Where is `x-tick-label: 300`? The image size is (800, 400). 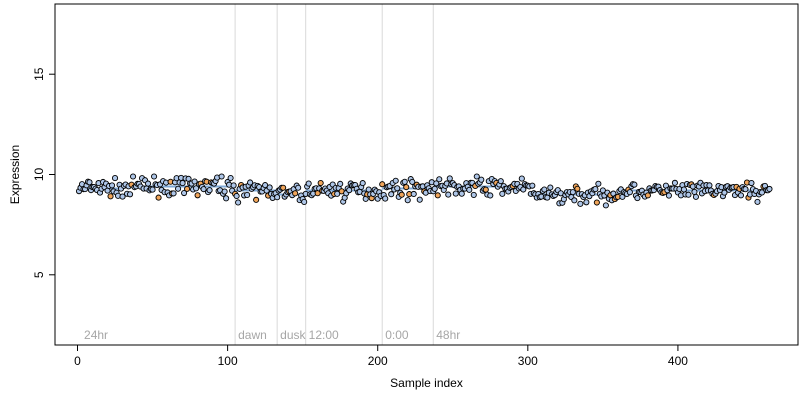 x-tick-label: 300 is located at coordinates (528, 361).